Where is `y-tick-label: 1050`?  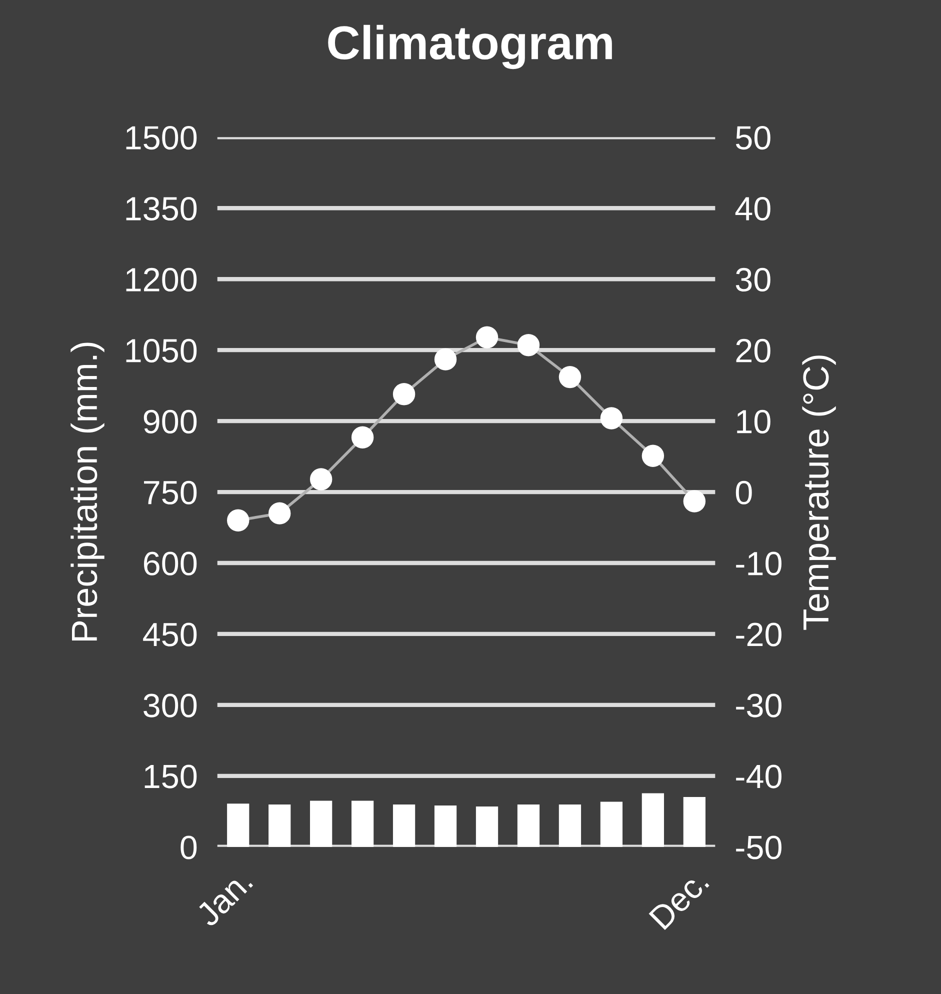
y-tick-label: 1050 is located at coordinates (161, 350).